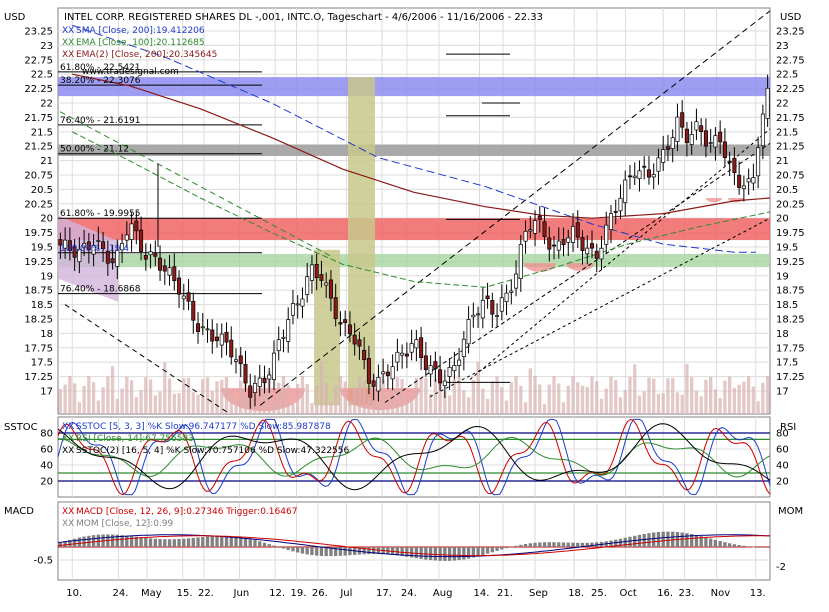 The image size is (829, 612). What do you see at coordinates (384, 593) in the screenshot?
I see `x-tick-label: 17.` at bounding box center [384, 593].